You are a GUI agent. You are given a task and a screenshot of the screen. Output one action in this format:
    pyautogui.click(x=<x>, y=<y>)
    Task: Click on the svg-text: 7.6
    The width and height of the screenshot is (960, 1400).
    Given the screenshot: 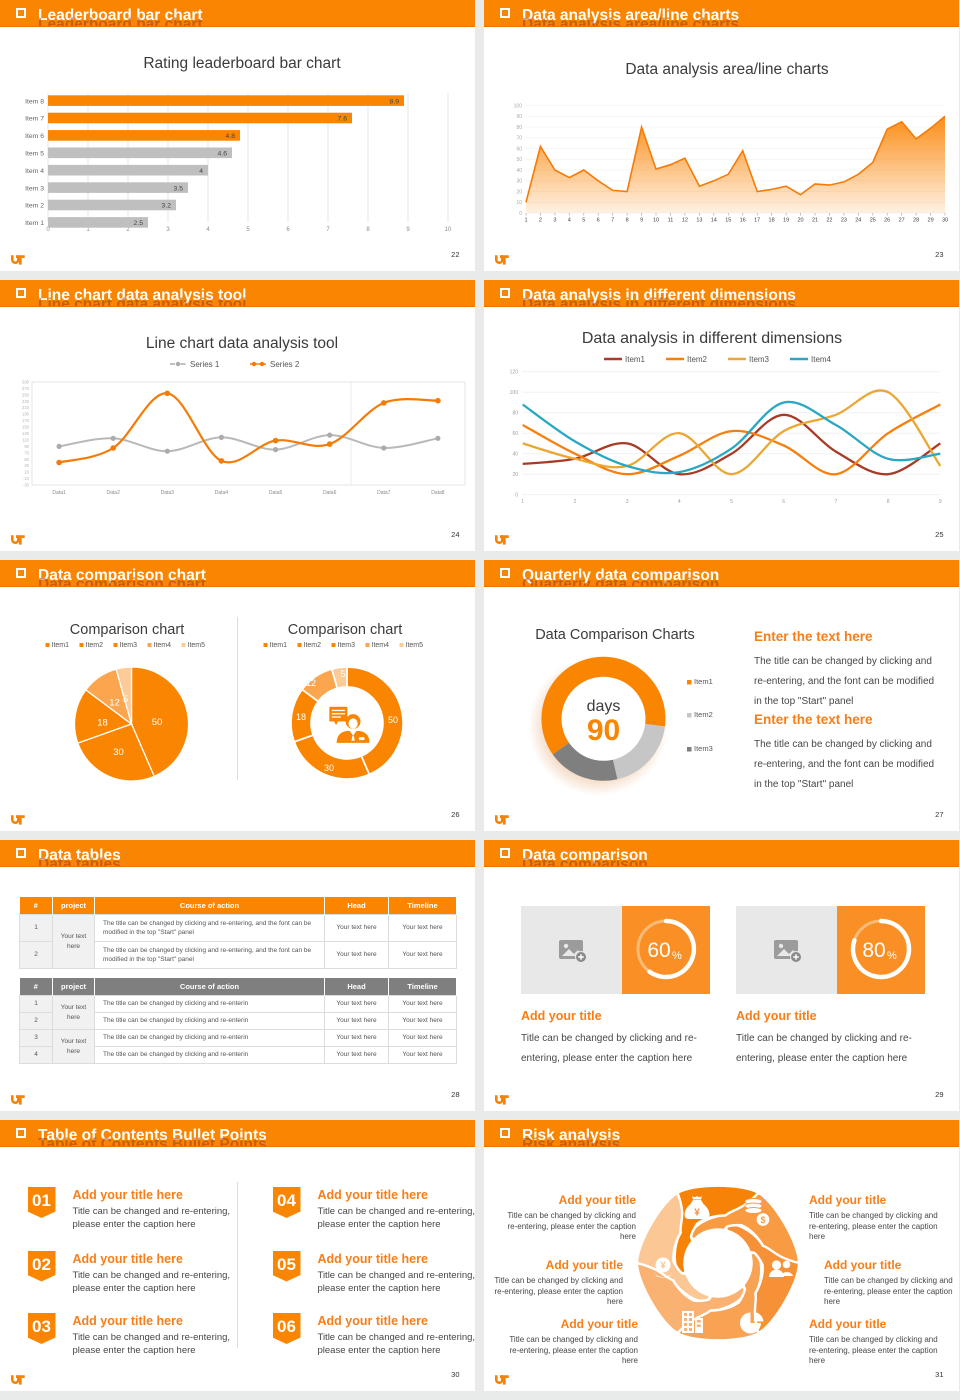 What is the action you would take?
    pyautogui.click(x=343, y=119)
    